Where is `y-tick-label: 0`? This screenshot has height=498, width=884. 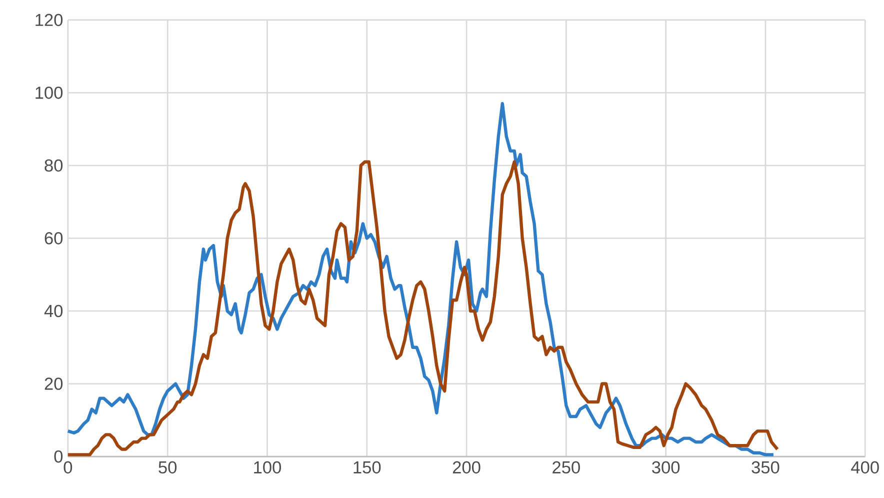
y-tick-label: 0 is located at coordinates (58, 456).